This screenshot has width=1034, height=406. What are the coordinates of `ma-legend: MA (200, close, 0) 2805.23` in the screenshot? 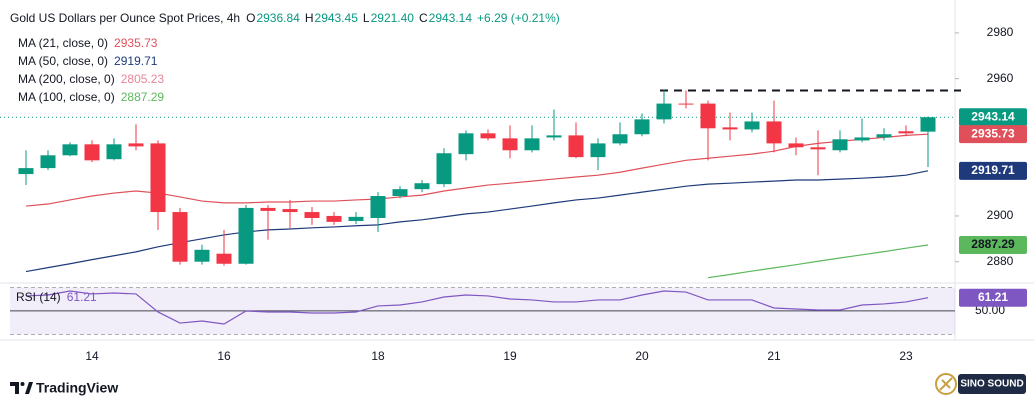 It's located at (91, 79).